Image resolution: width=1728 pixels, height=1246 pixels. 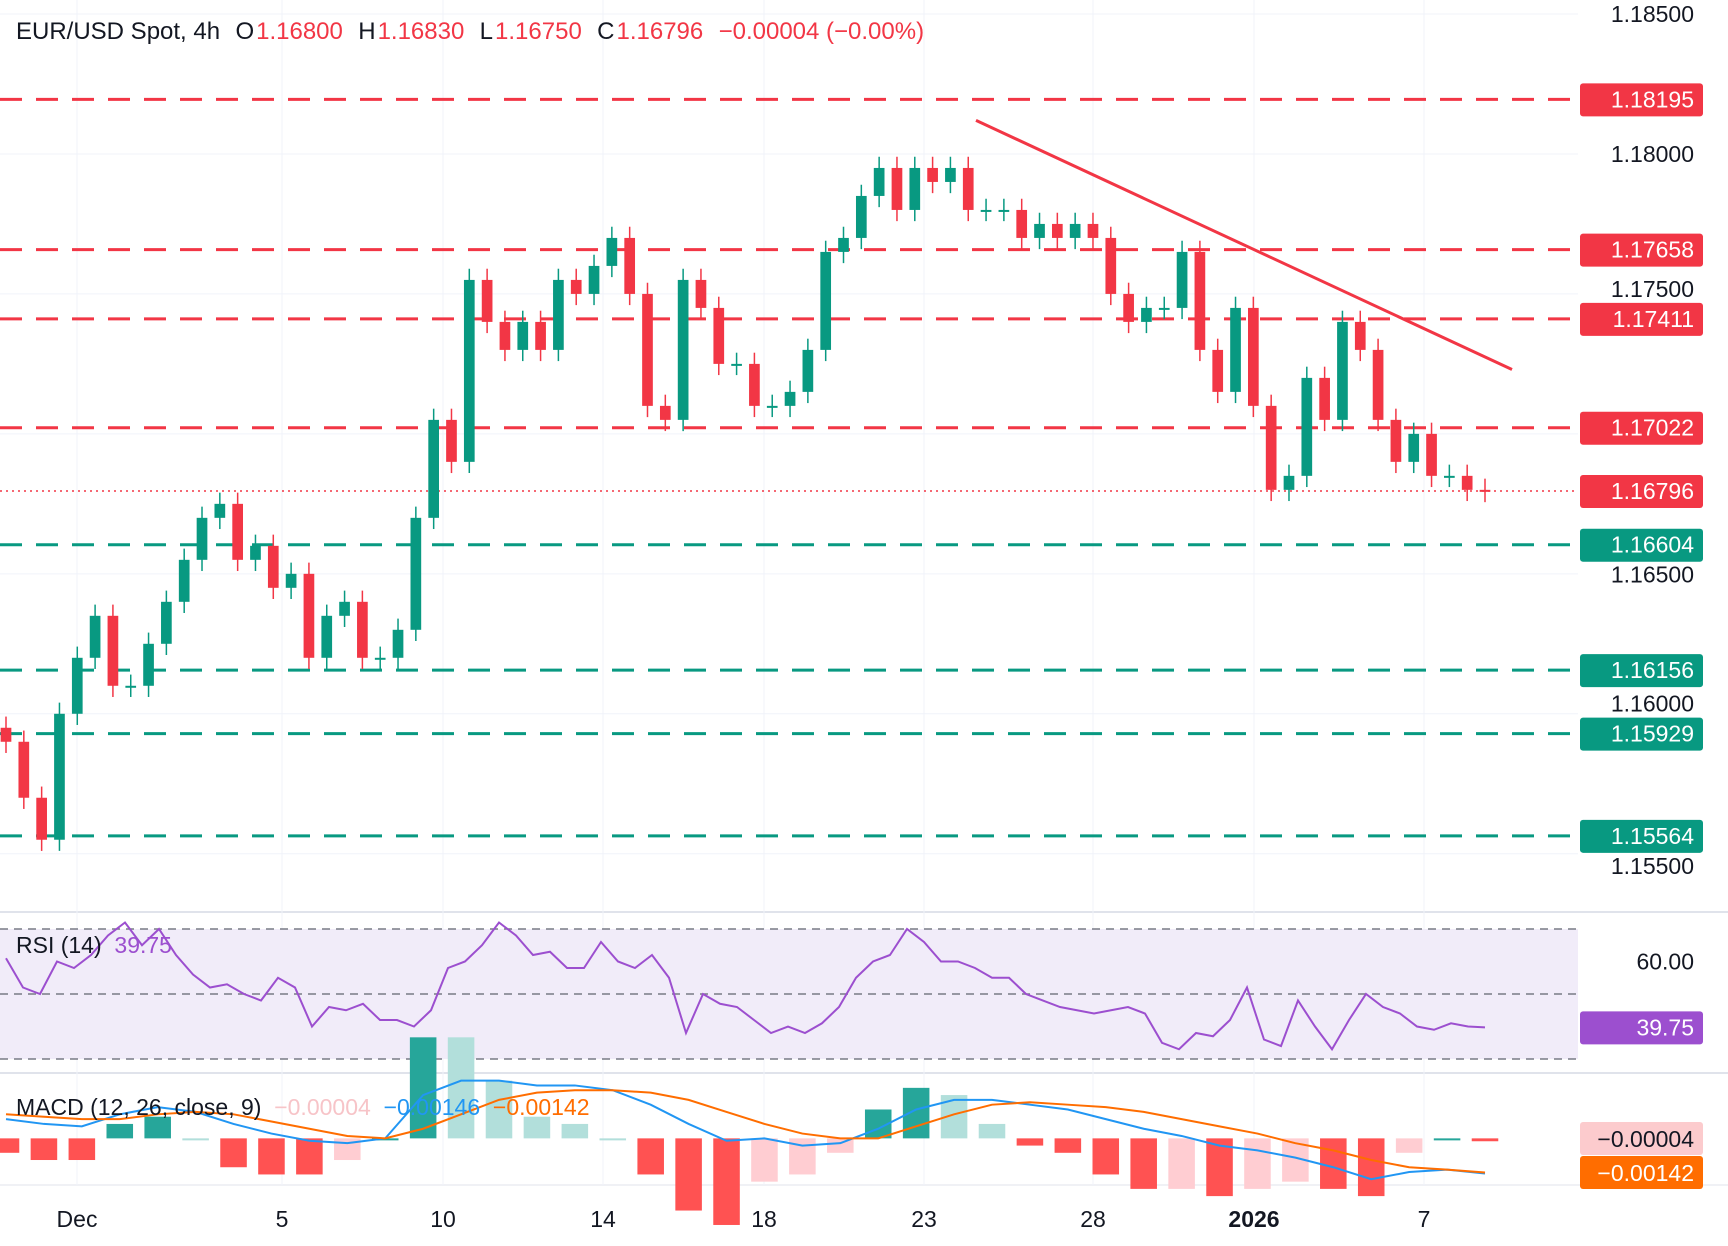 I want to click on macd-signal-badge-label: −0.00142, so click(x=1645, y=1173).